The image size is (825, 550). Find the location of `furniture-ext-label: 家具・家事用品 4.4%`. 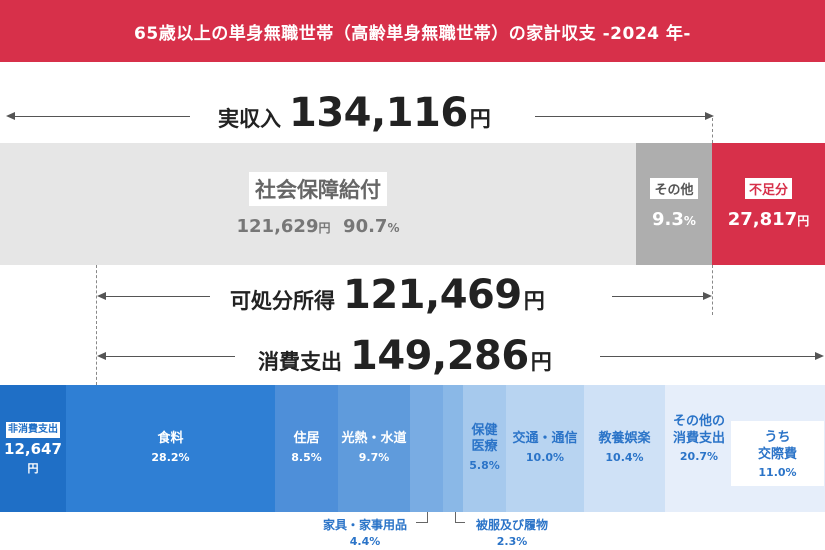

furniture-ext-label: 家具・家事用品 4.4% is located at coordinates (365, 532).